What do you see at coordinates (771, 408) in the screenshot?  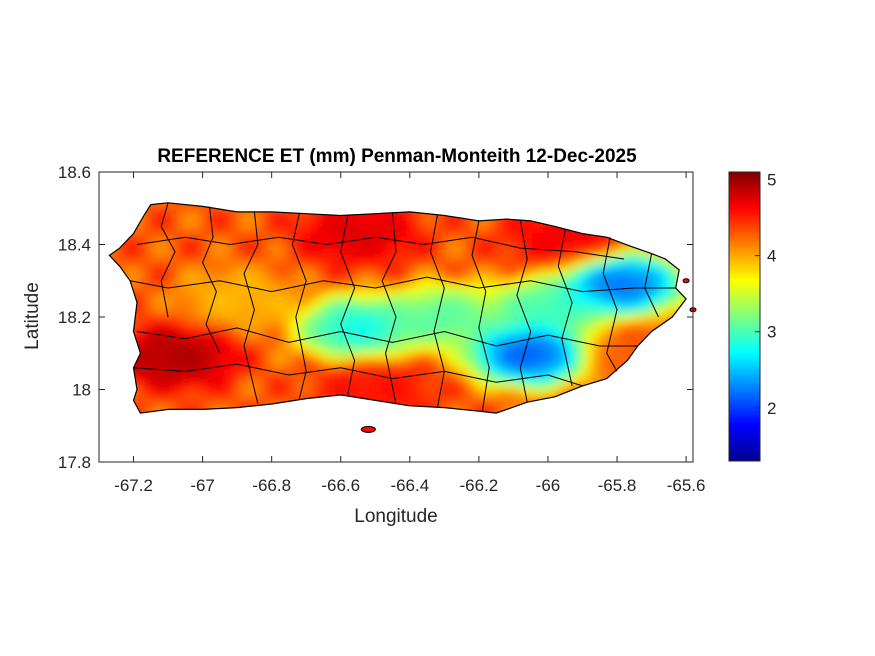 I see `colorbar-tick-label: 2` at bounding box center [771, 408].